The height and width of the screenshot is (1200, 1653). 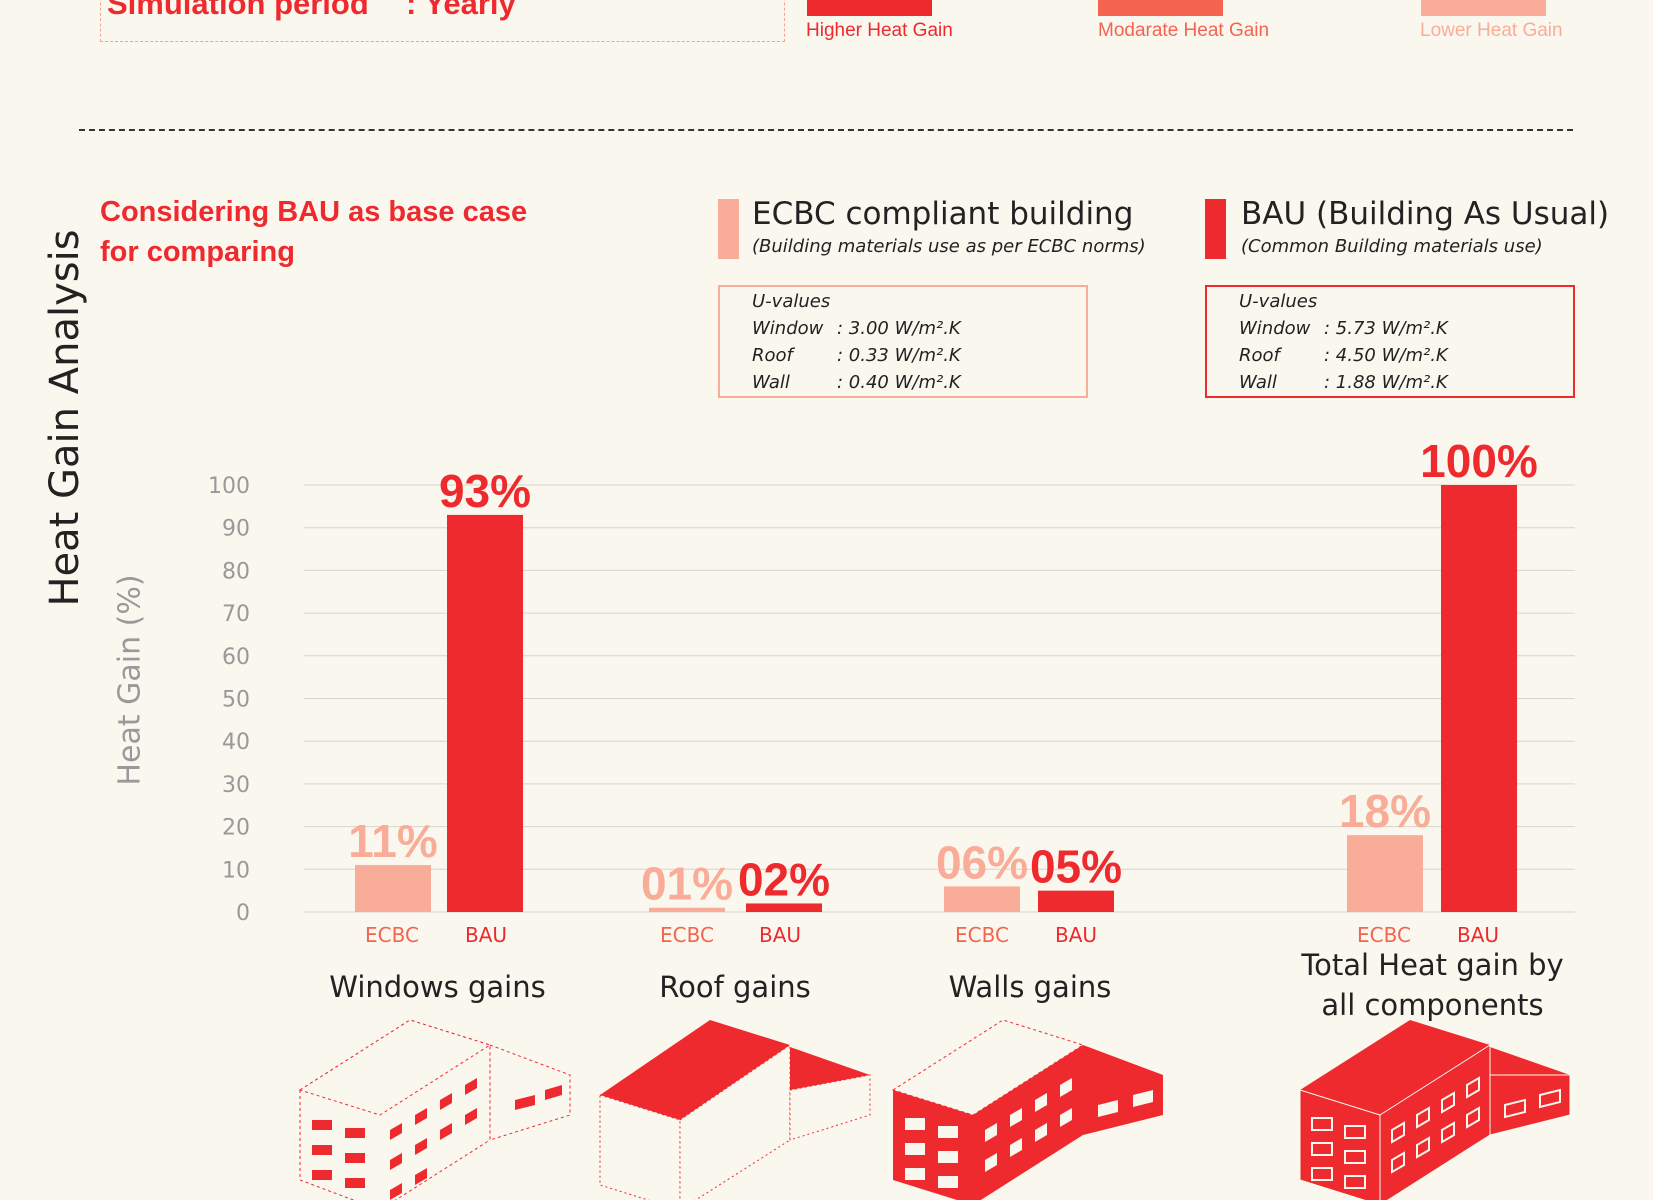 I want to click on ecbc-swatch, so click(x=728, y=229).